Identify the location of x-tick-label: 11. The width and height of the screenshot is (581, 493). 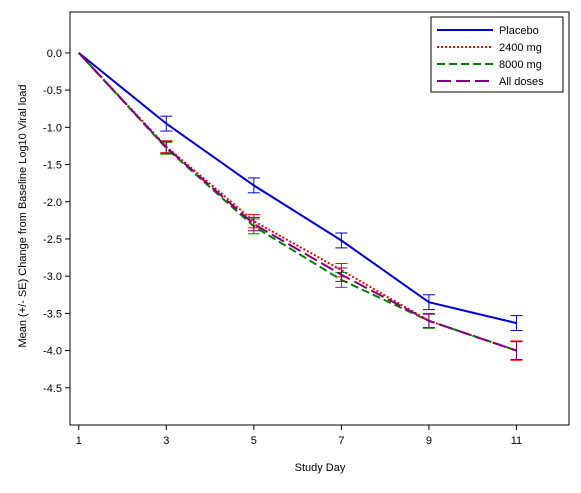
(516, 441).